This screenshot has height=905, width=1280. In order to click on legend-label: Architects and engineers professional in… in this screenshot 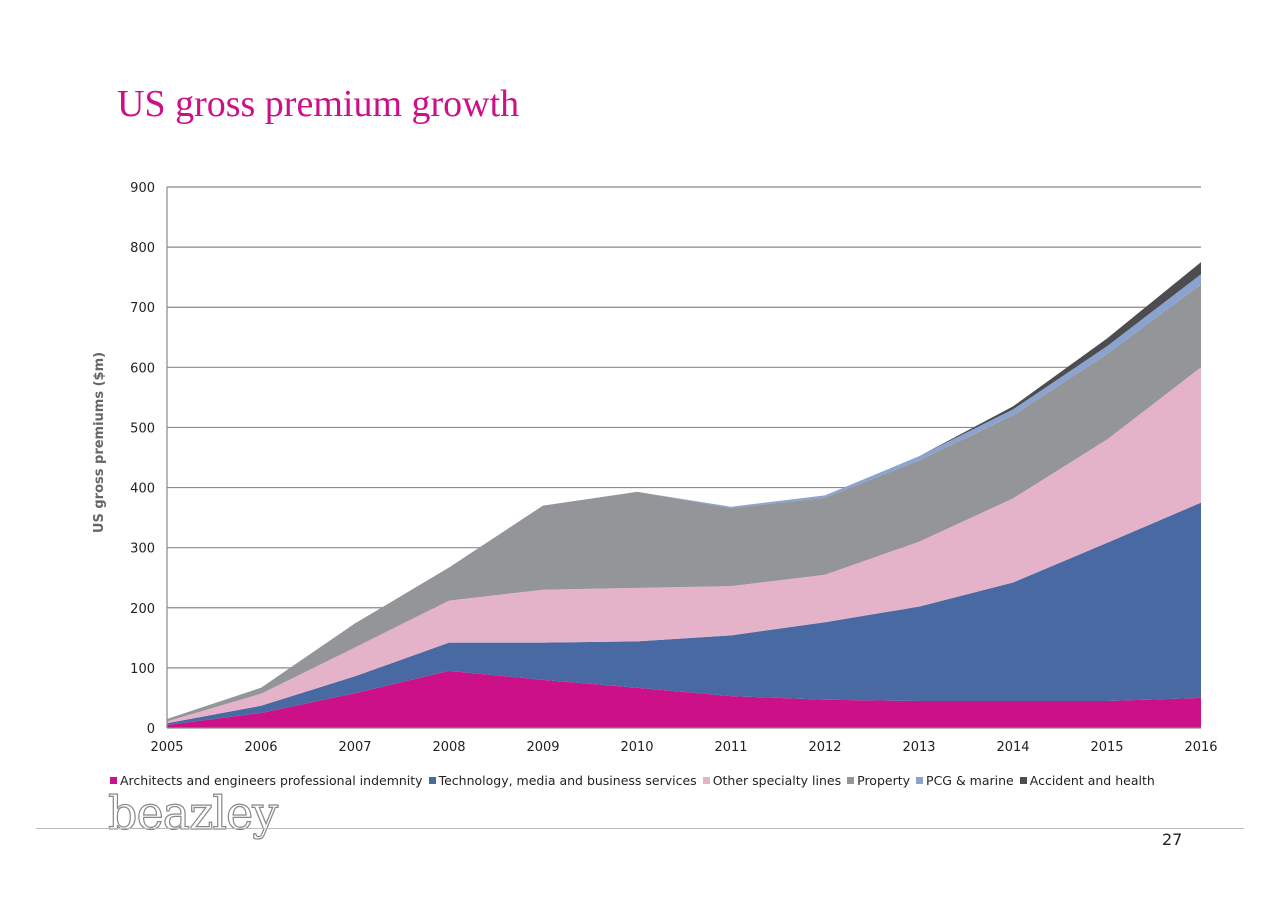, I will do `click(271, 780)`.